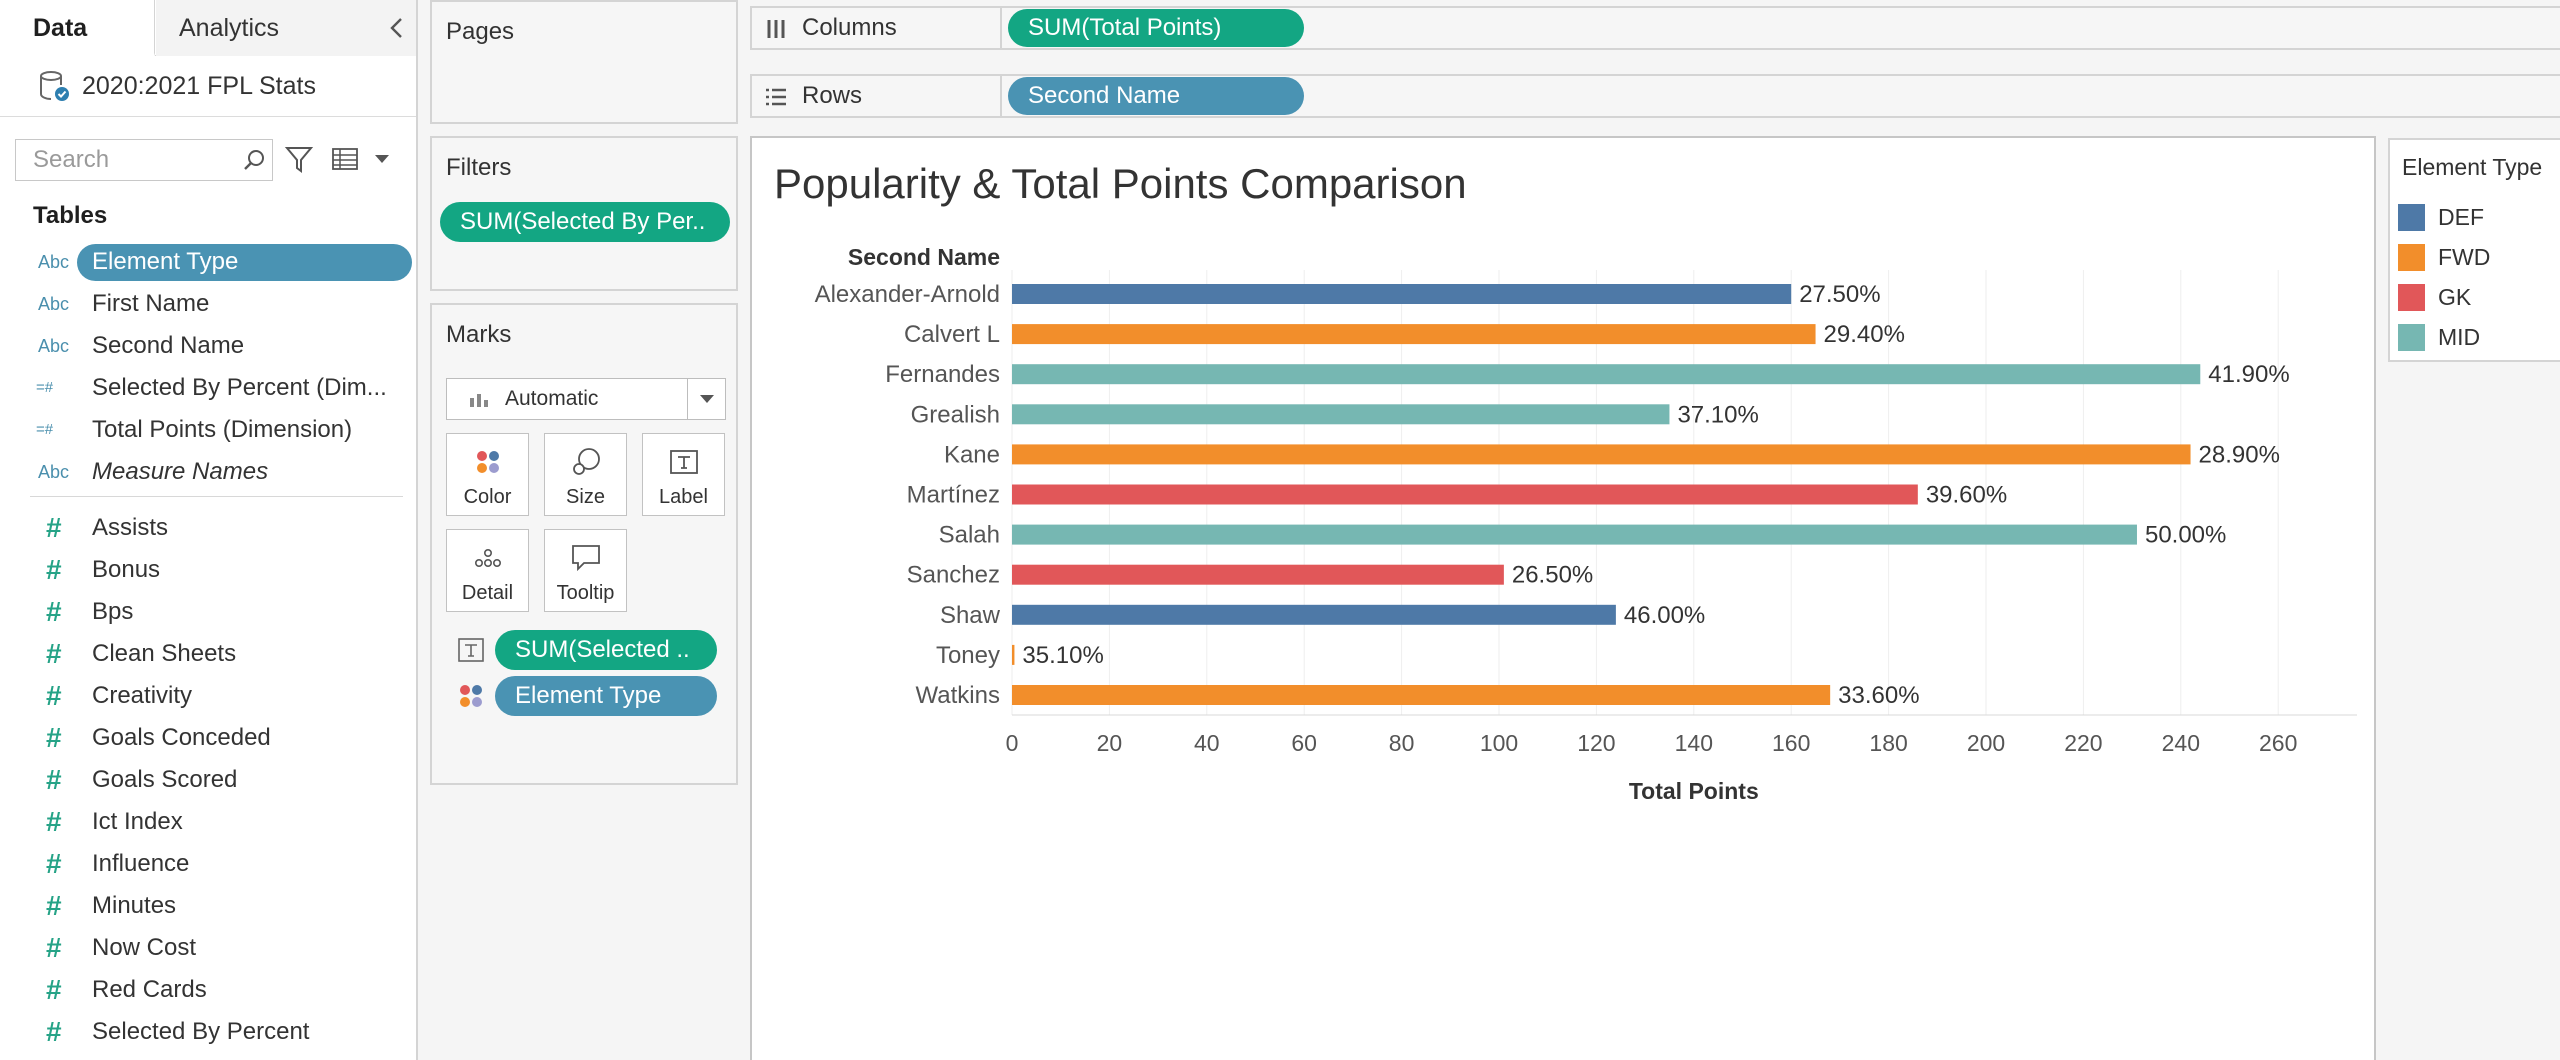  I want to click on category-label: Fernandes, so click(942, 374).